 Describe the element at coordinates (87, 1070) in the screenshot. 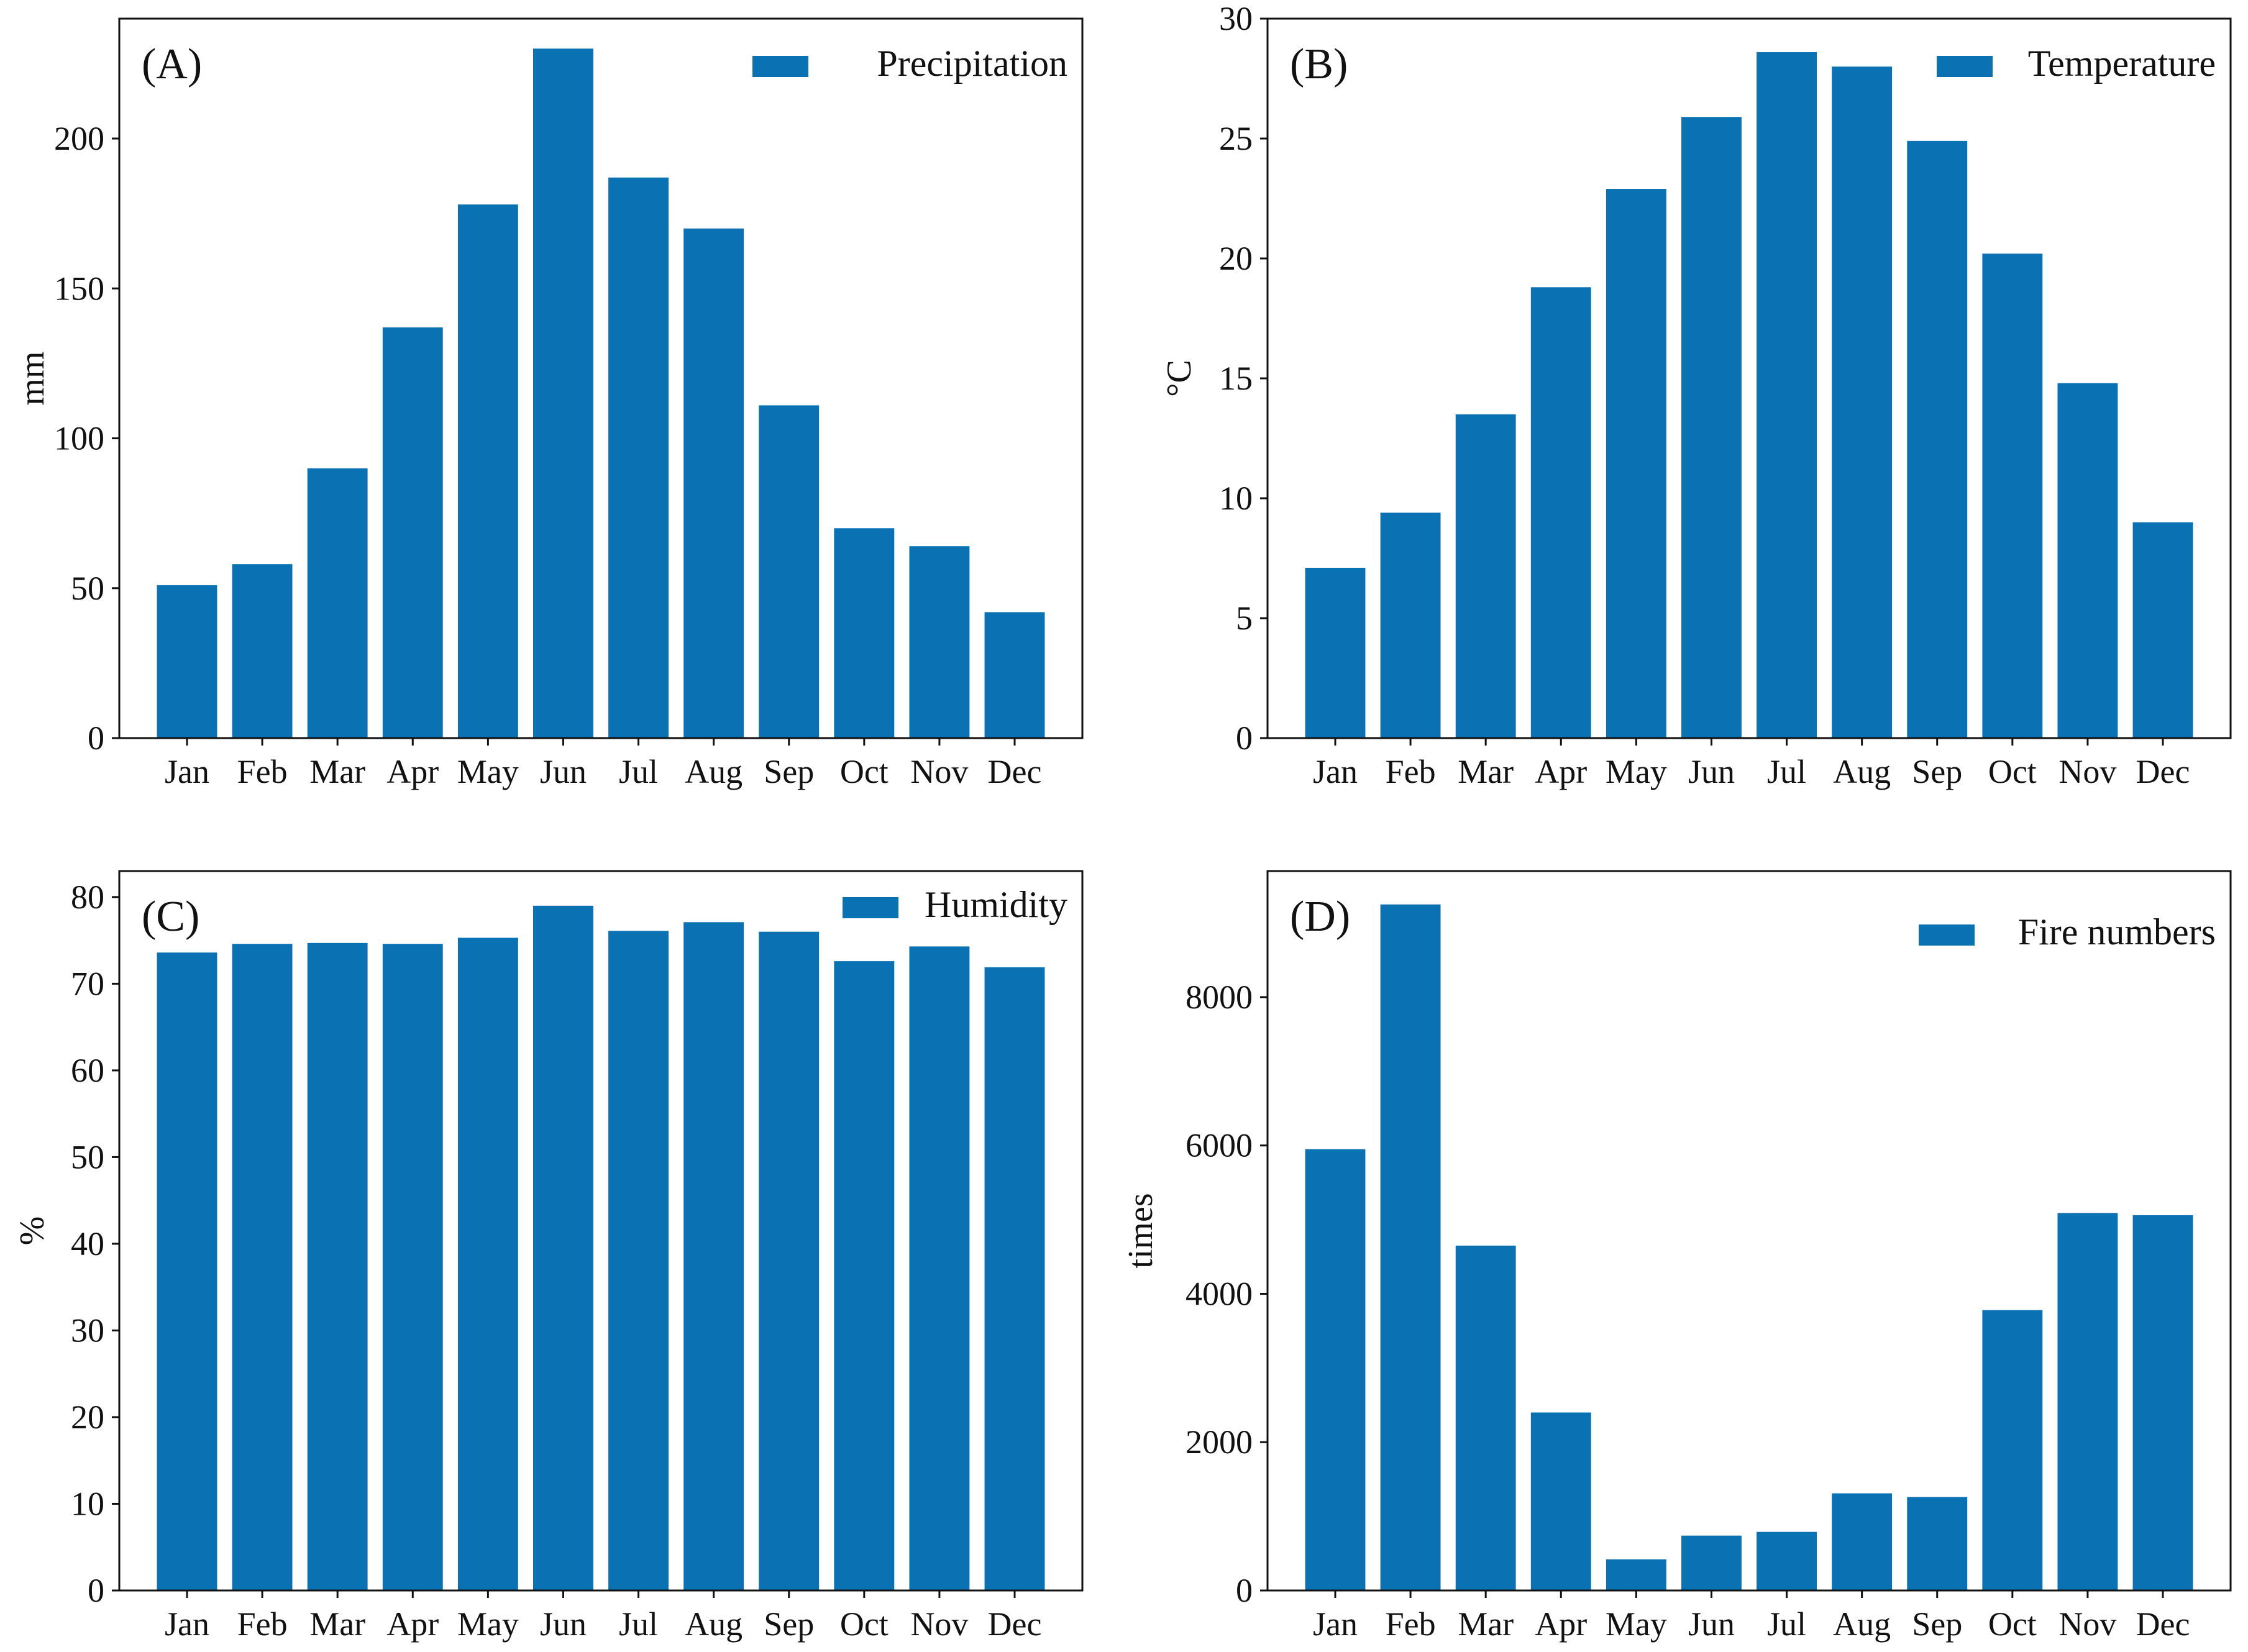

I see `y-tick-label: 60` at that location.